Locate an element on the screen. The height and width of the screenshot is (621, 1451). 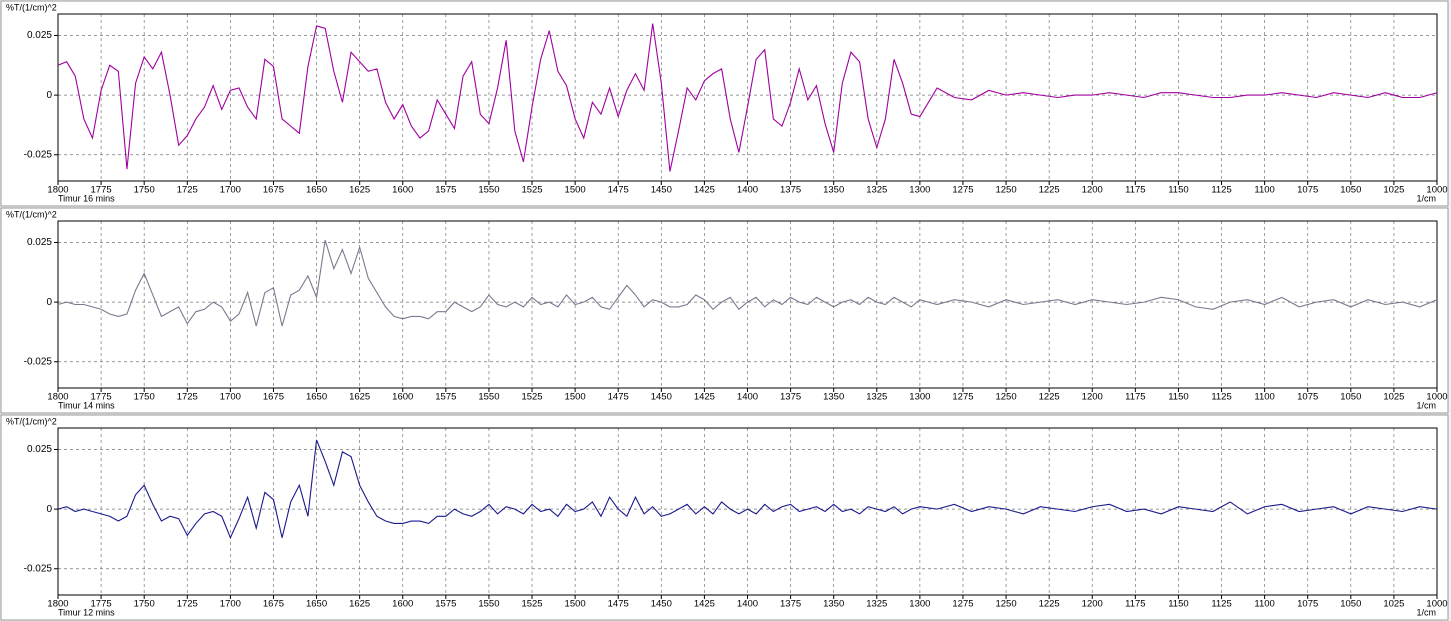
x-tick-label: 1075 is located at coordinates (1307, 397).